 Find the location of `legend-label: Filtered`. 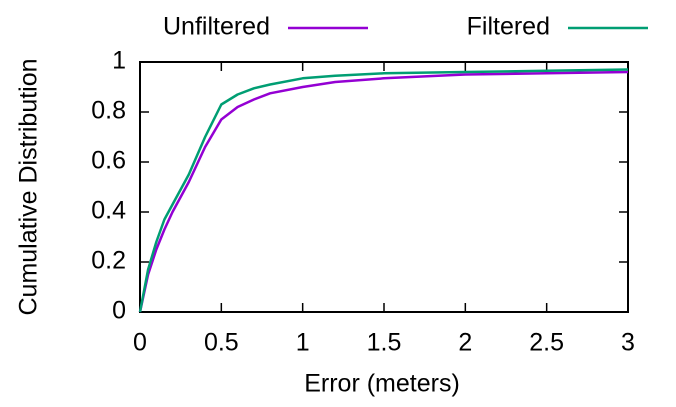

legend-label: Filtered is located at coordinates (508, 27).